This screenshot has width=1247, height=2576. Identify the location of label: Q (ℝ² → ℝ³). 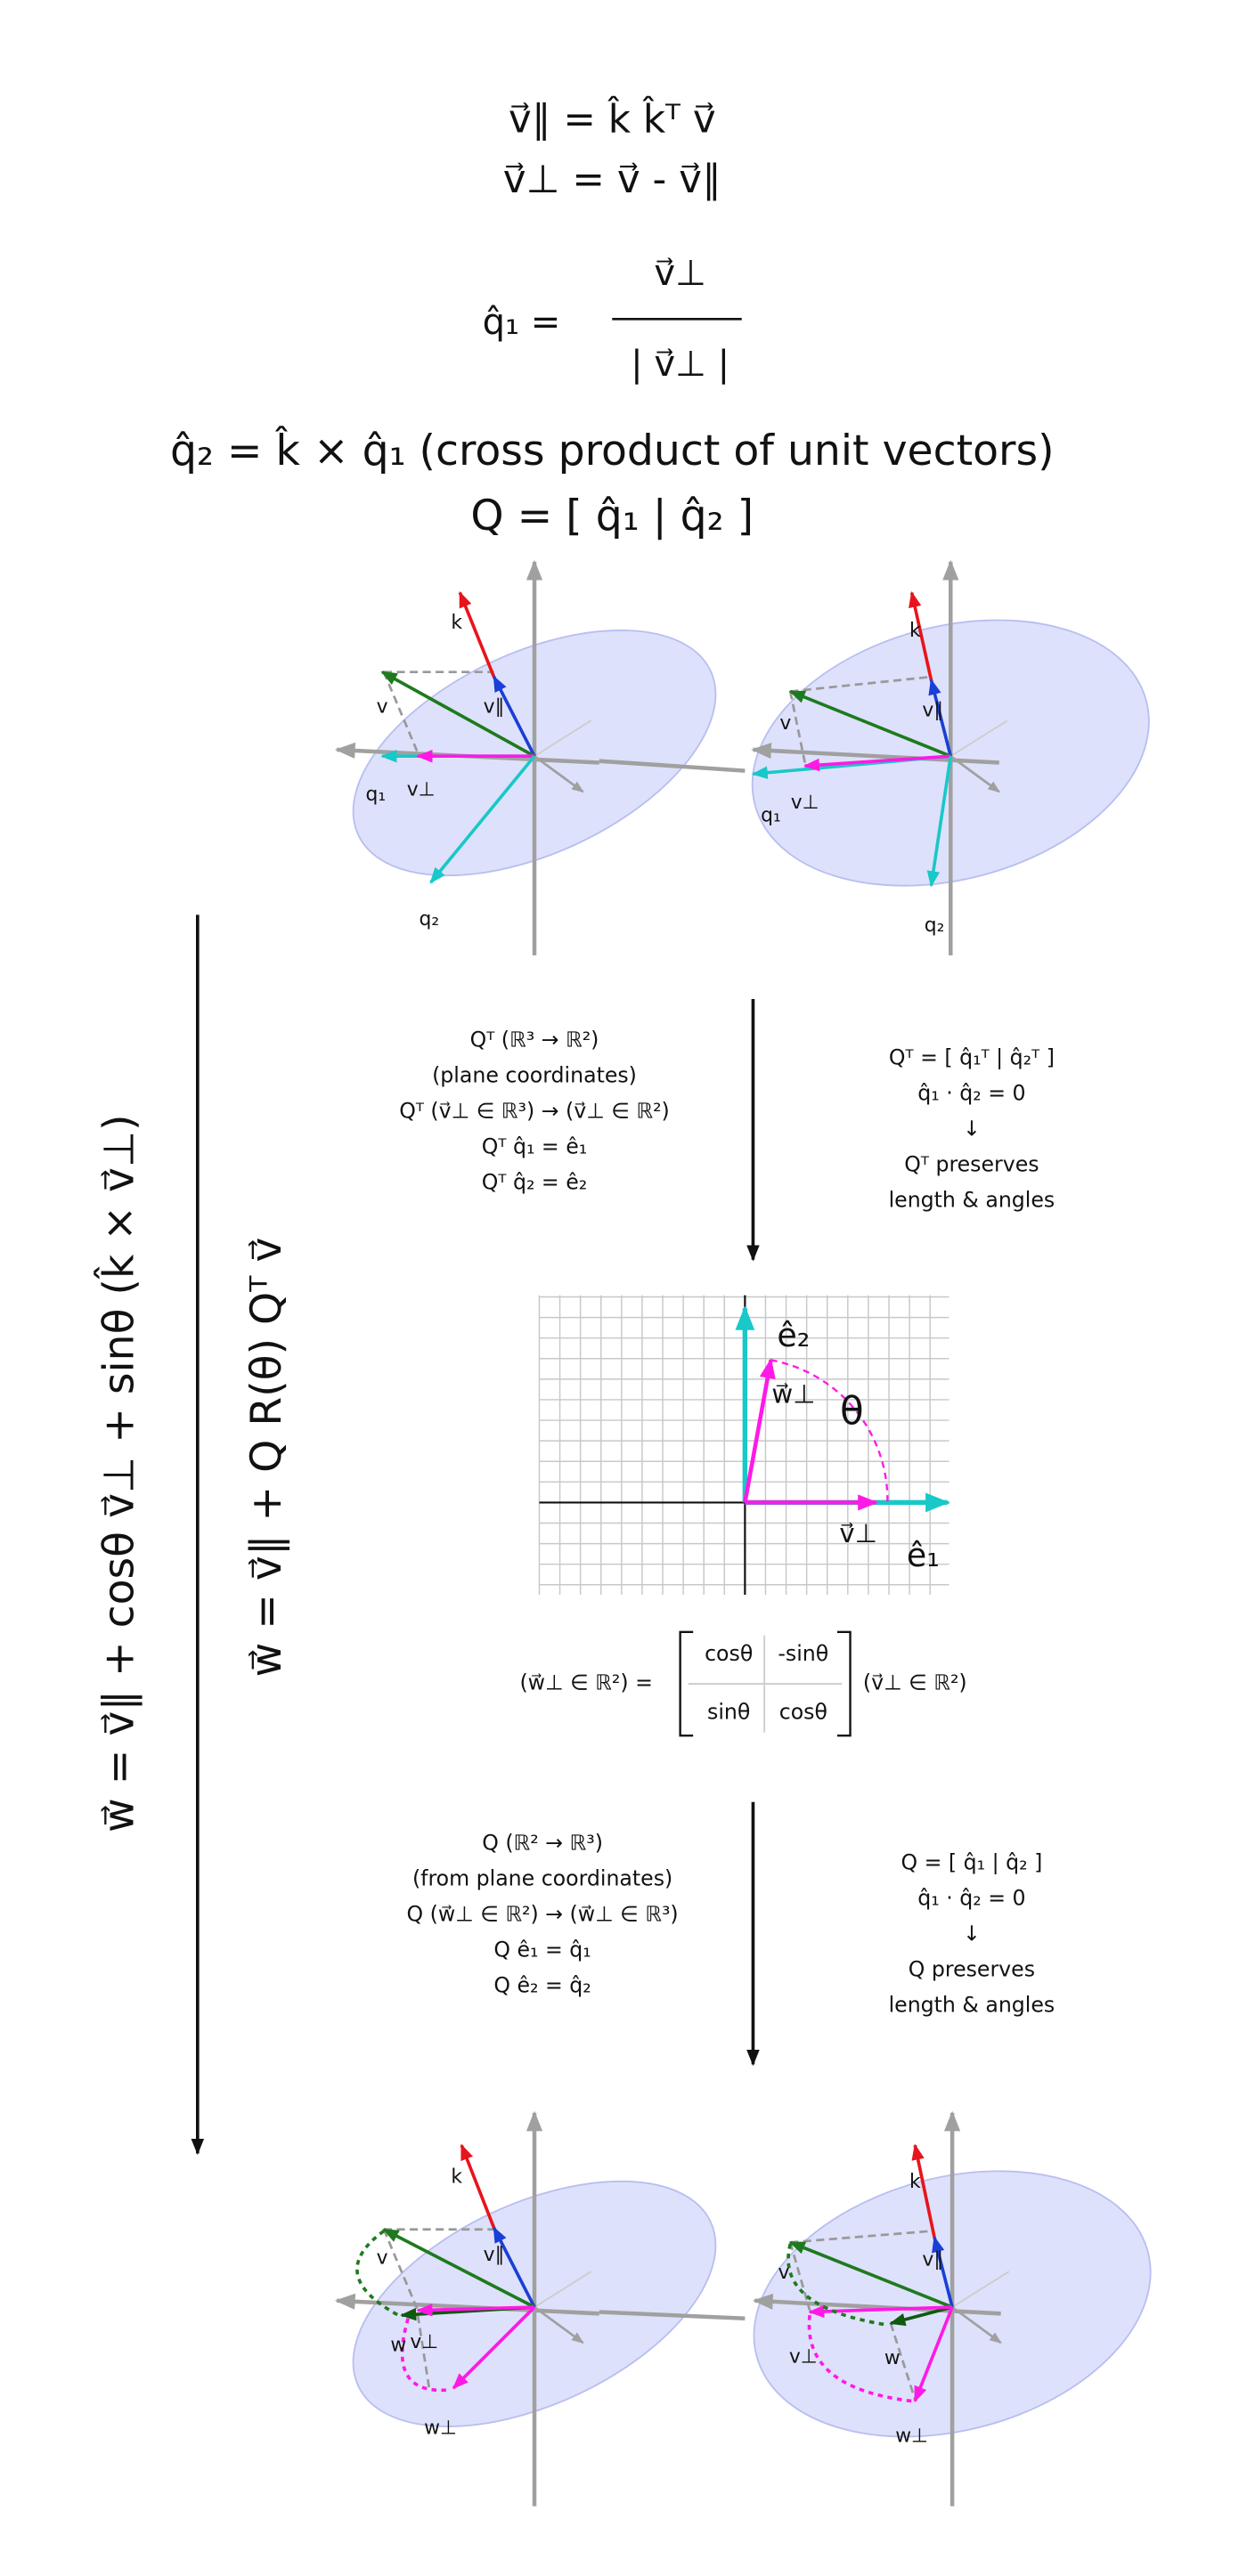
(542, 1843).